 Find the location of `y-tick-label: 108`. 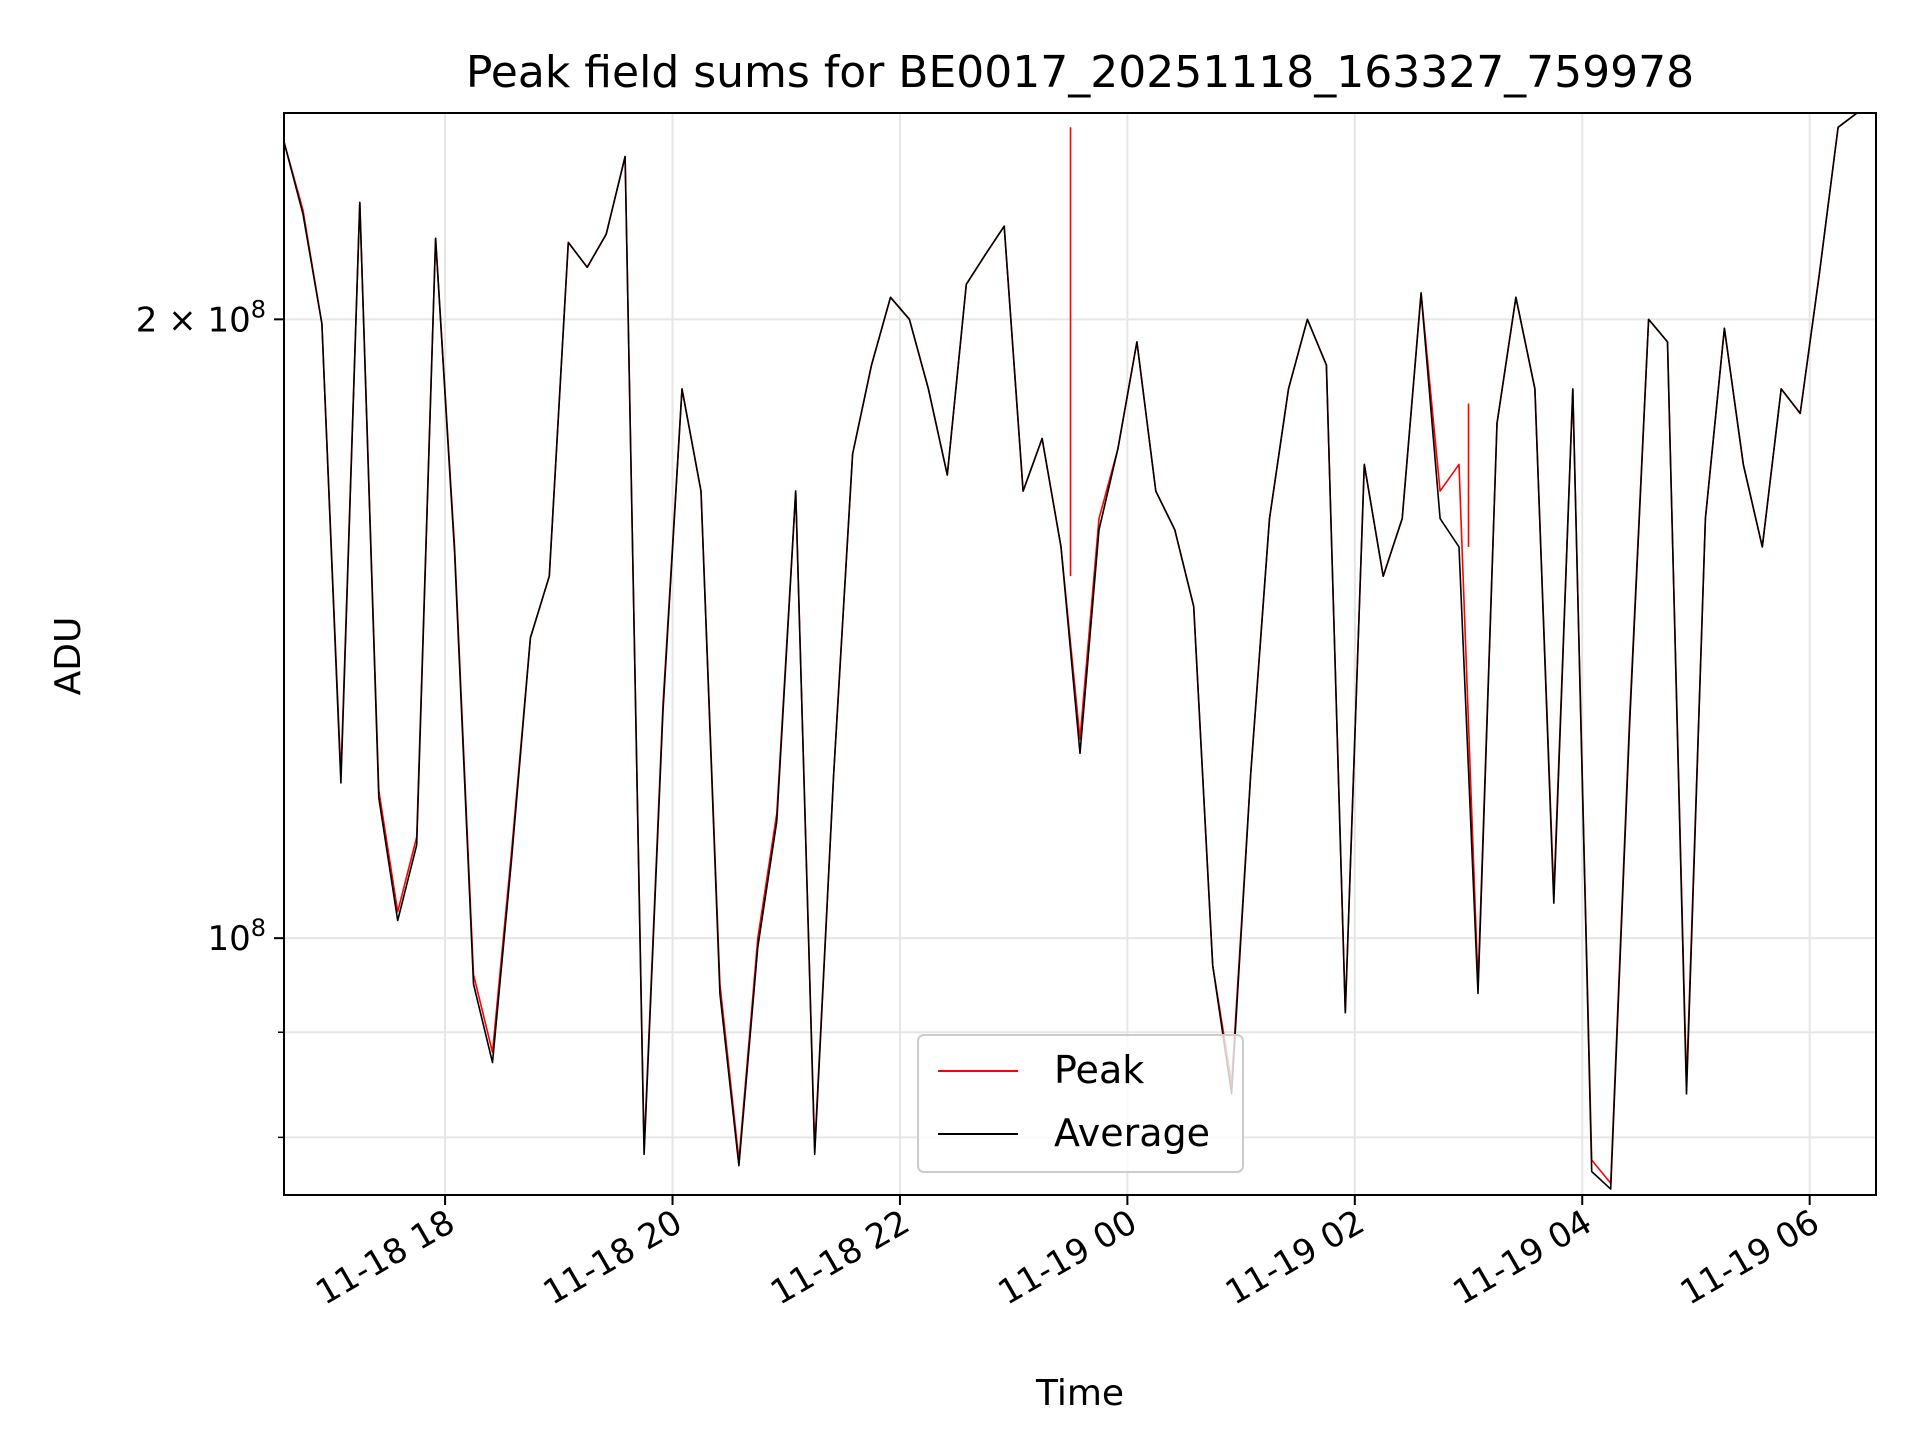

y-tick-label: 108 is located at coordinates (236, 936).